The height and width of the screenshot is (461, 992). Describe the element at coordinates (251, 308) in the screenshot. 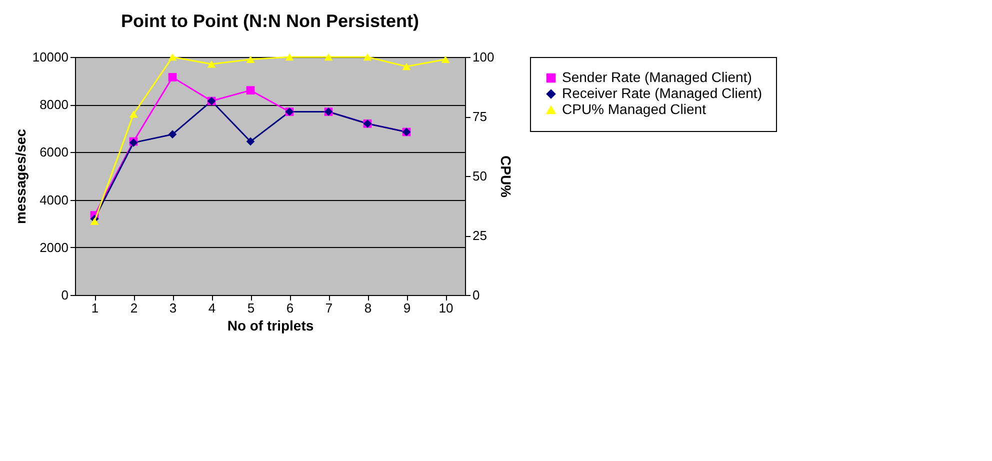

I see `x-tick-label: 5` at that location.